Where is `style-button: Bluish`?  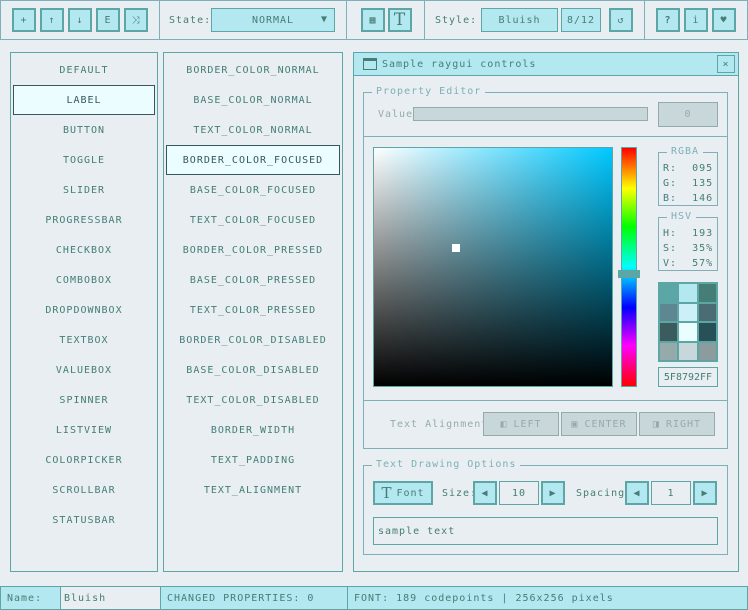 style-button: Bluish is located at coordinates (519, 20).